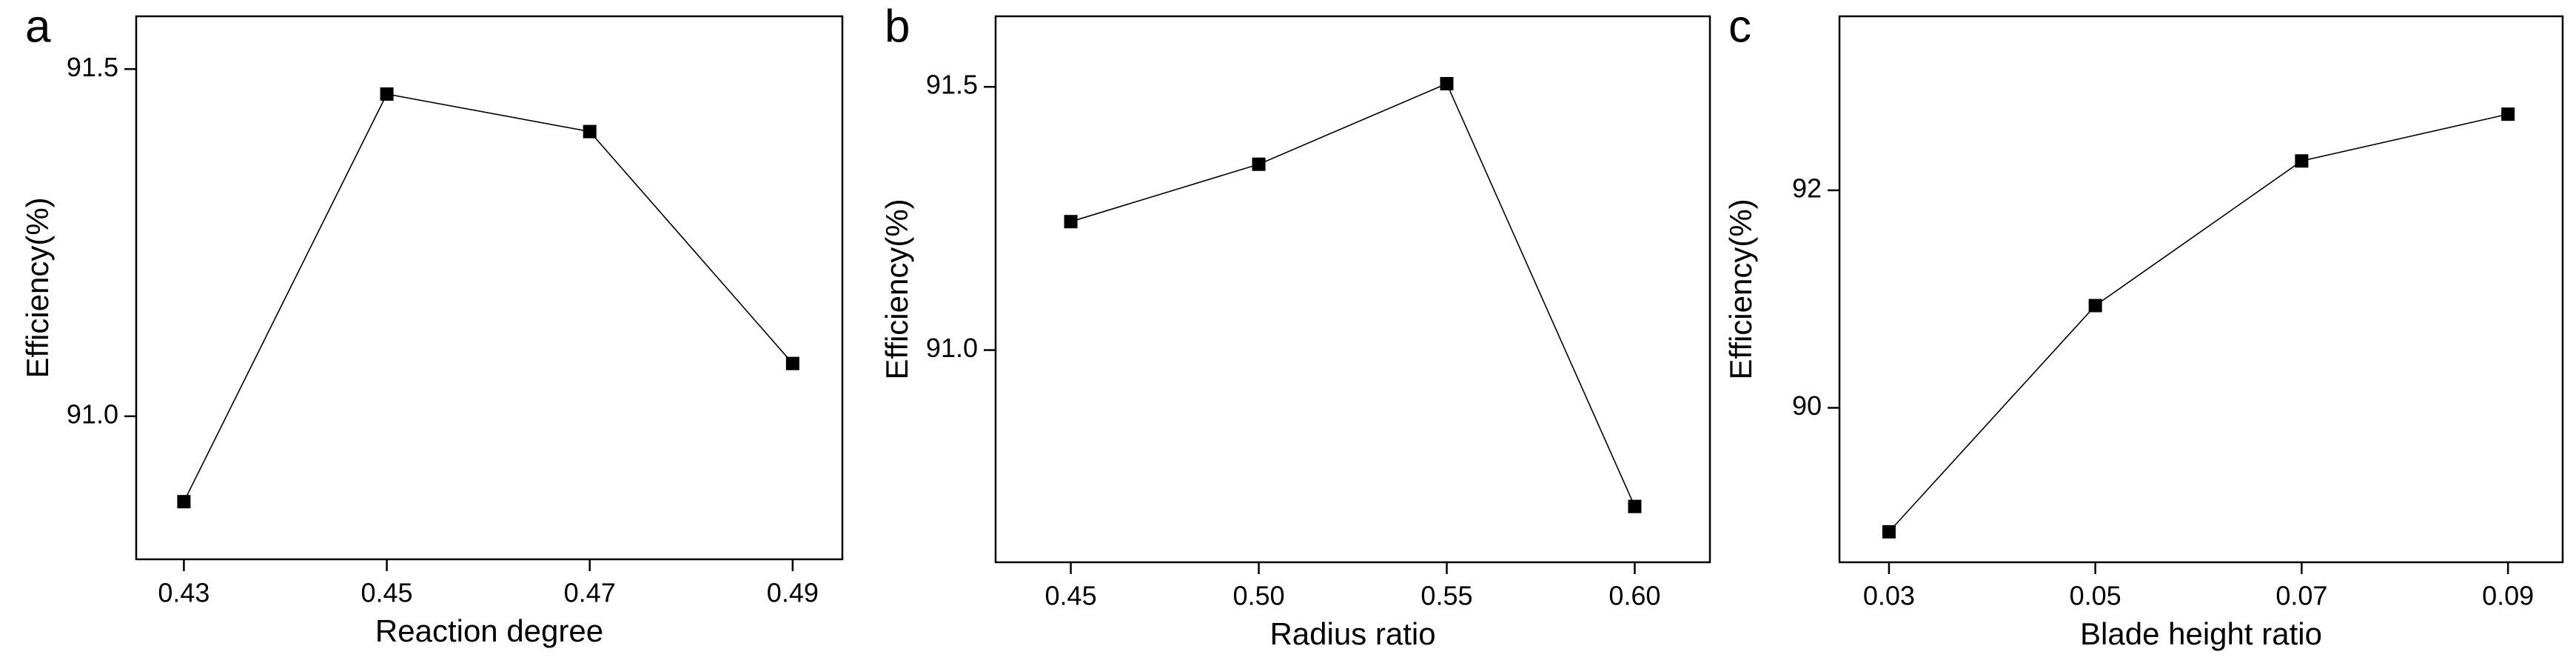 Image resolution: width=2576 pixels, height=663 pixels. Describe the element at coordinates (1739, 27) in the screenshot. I see `panel-label: c` at that location.